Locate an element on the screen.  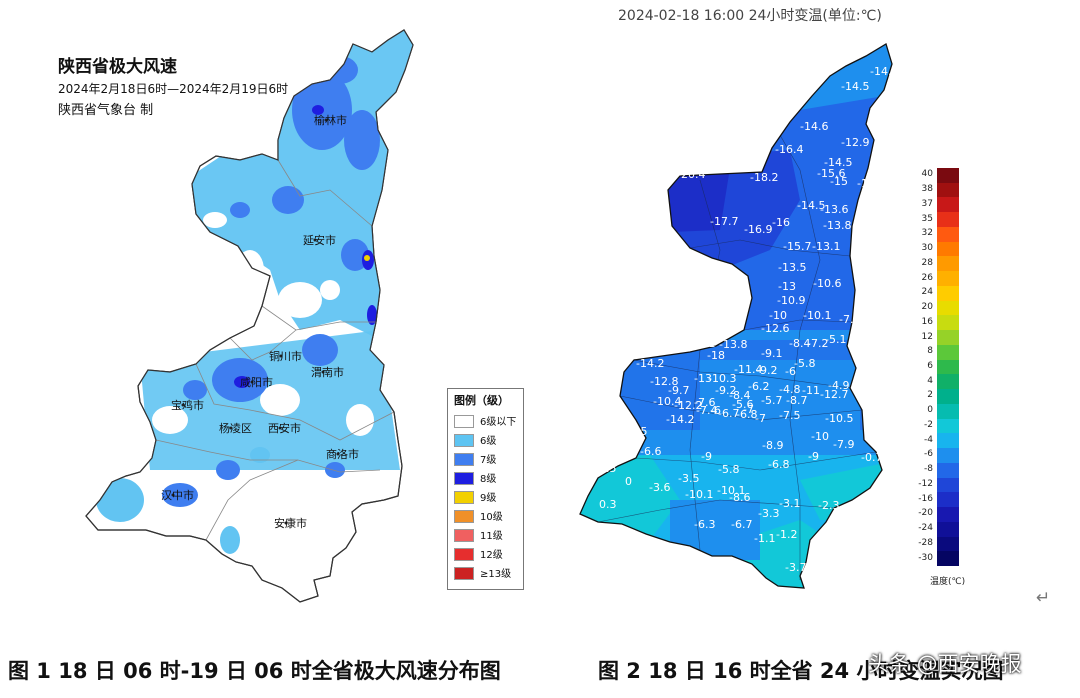
legend-item: 8级 is located at coordinates (488, 478).